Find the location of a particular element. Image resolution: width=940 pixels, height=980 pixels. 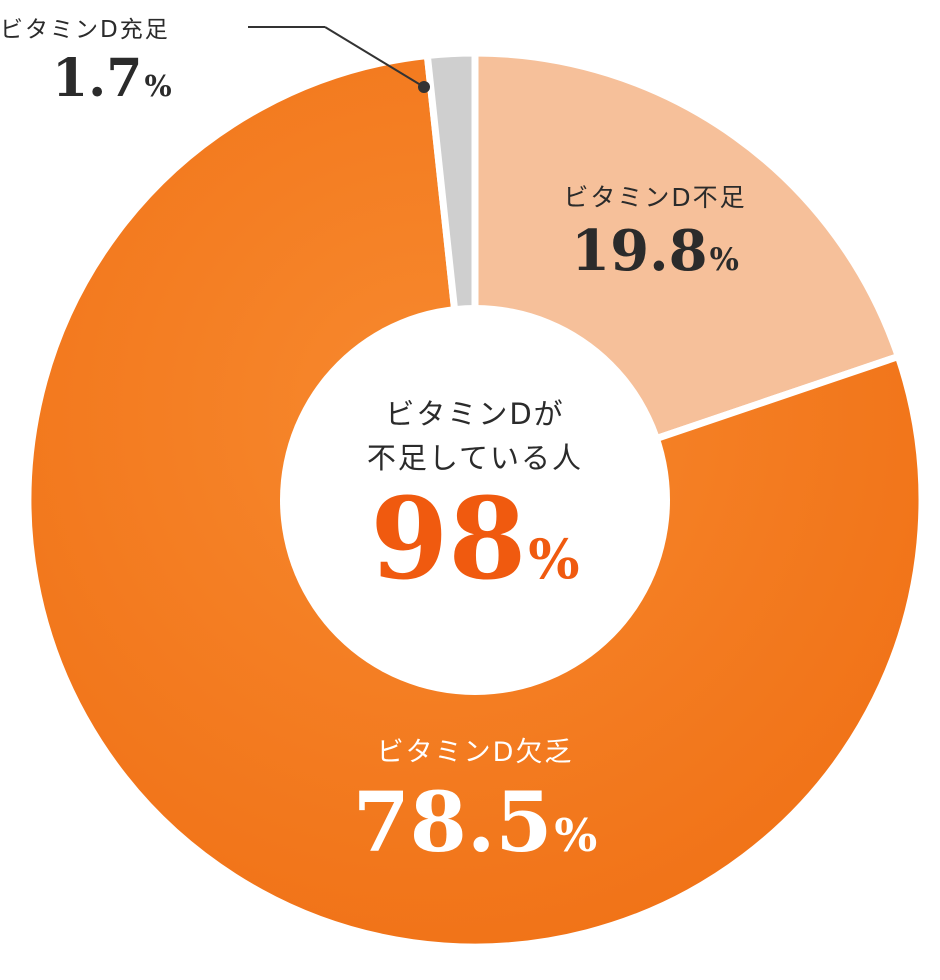

slice-label-insufficient: ビタミンD不足 19.8% is located at coordinates (655, 231).